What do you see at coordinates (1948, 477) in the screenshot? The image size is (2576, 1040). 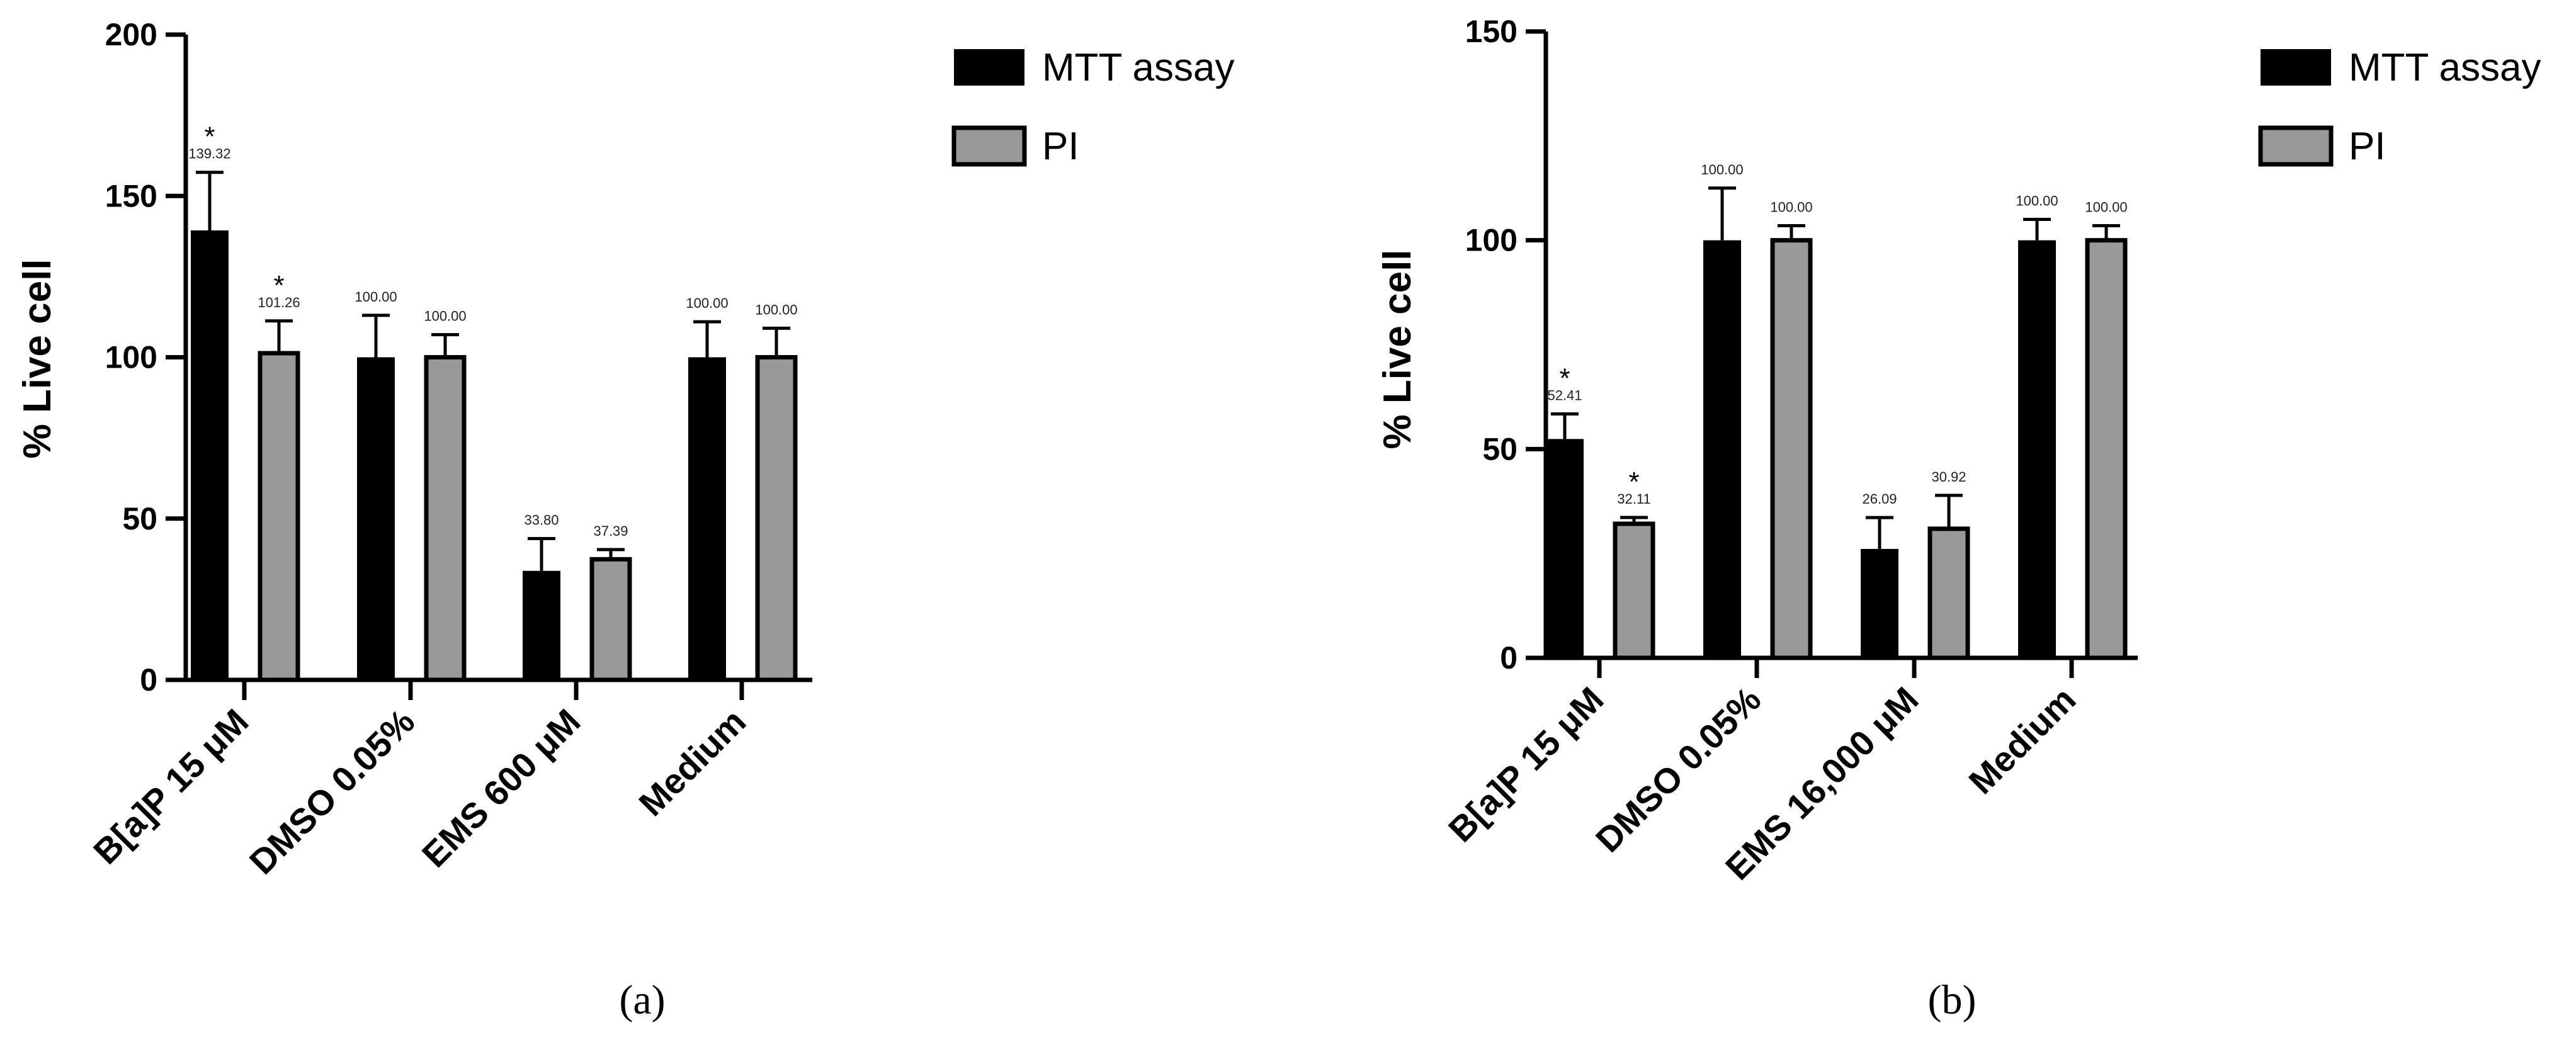 I see `data-label: 30.92` at bounding box center [1948, 477].